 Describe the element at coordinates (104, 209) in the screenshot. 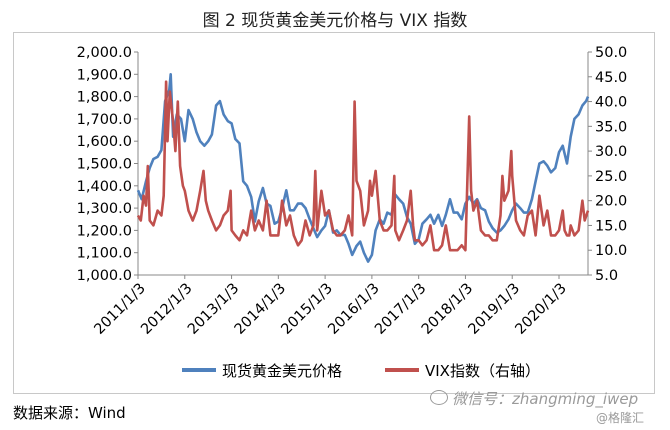

I see `y-left-tick-label: 1,300.0` at that location.